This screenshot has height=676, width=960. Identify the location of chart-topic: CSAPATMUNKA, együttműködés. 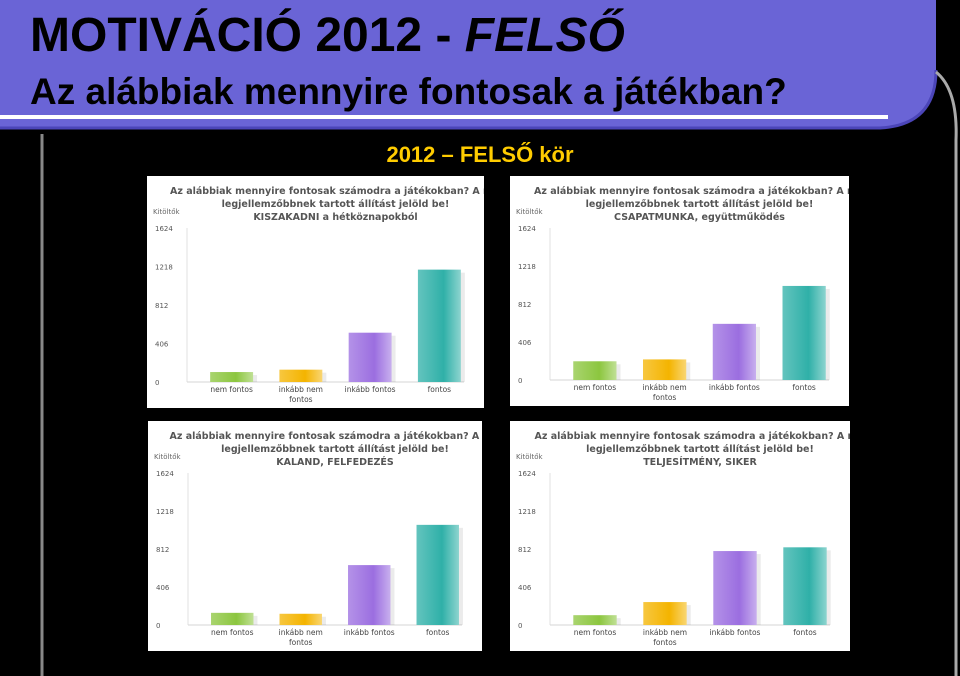
(699, 217).